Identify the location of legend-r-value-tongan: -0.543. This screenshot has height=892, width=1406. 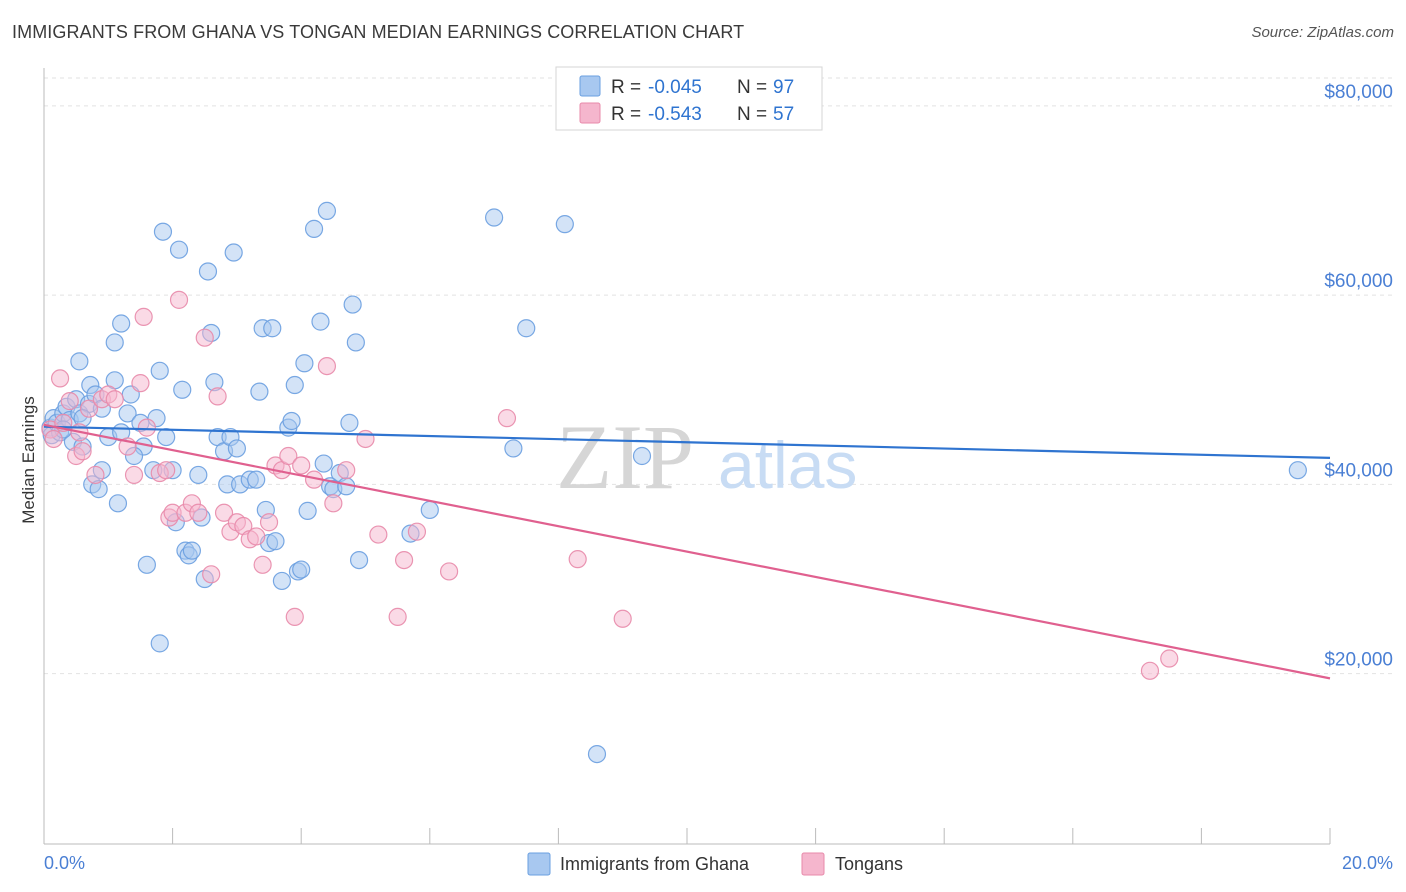
(675, 114).